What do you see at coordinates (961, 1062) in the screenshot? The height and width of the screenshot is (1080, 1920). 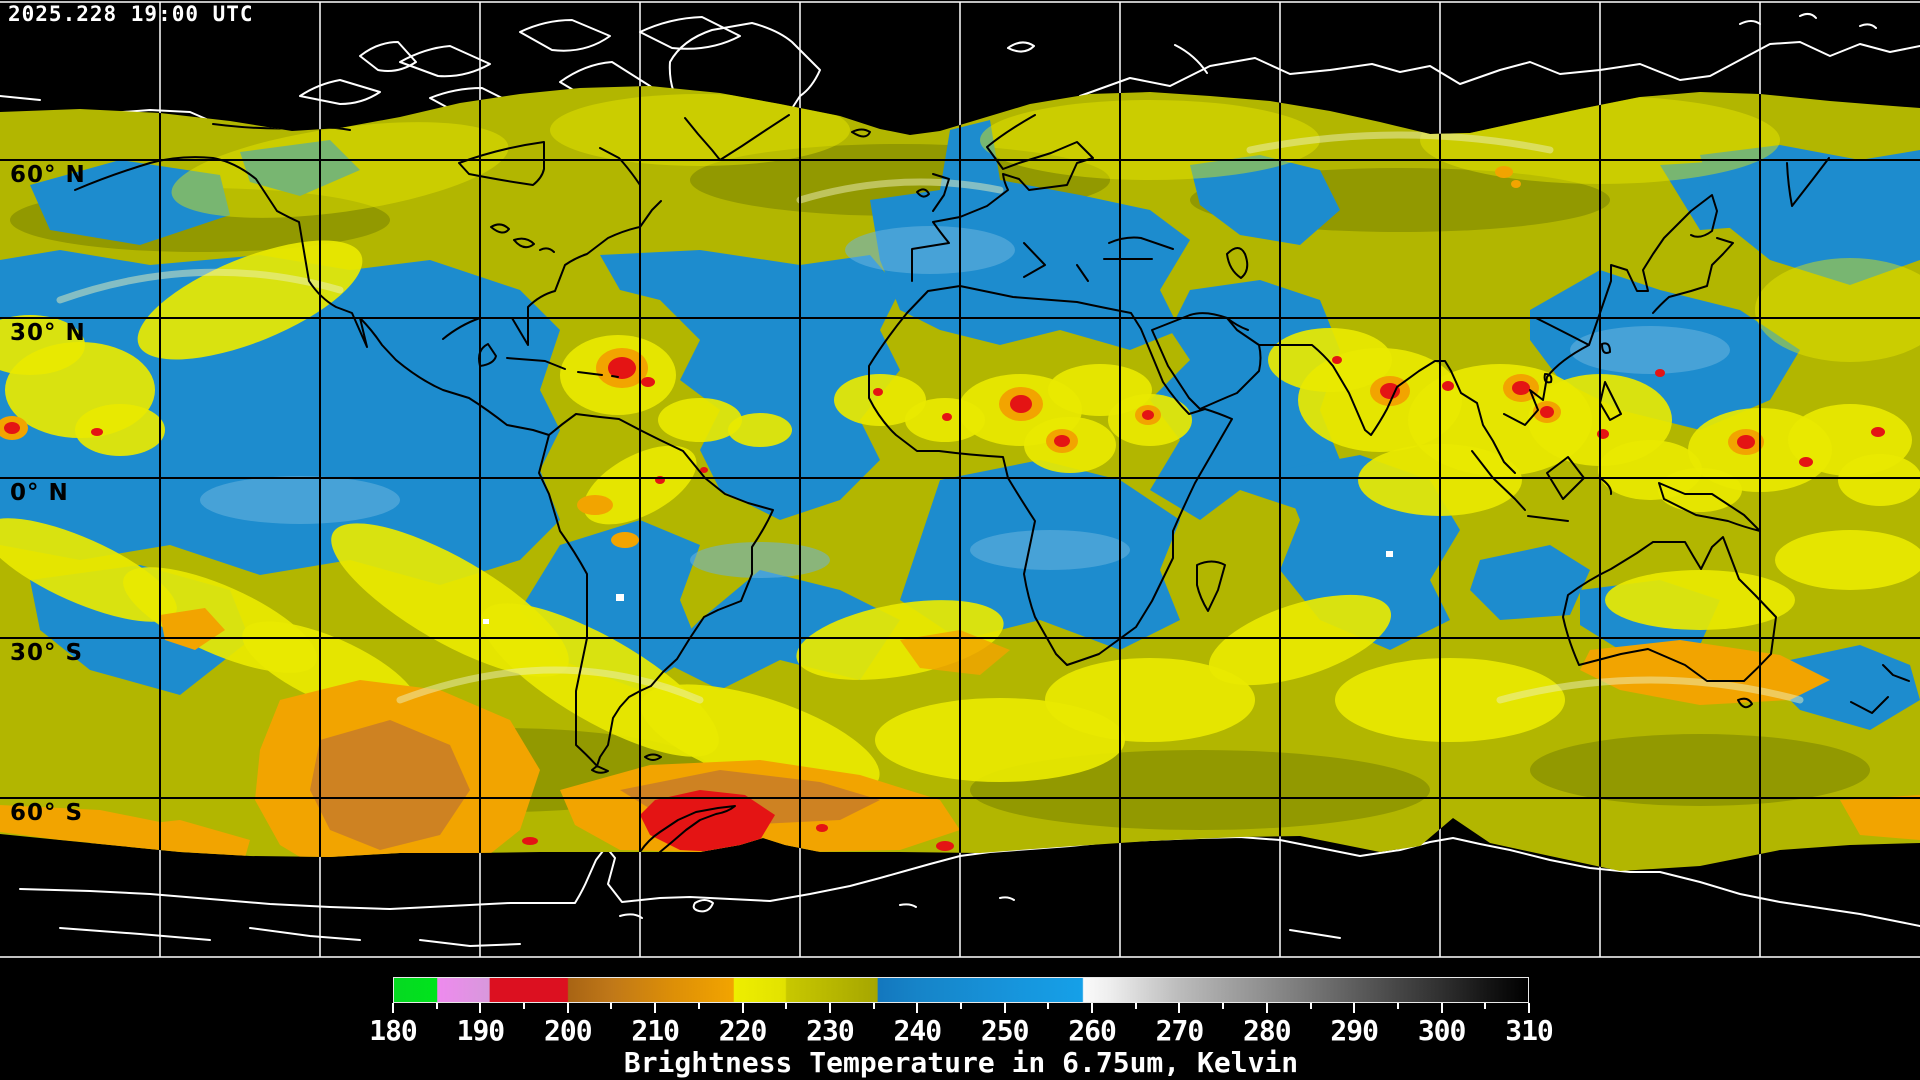 I see `colorbar-caption: Brightness Temperature in 6.75um, Kelvin` at bounding box center [961, 1062].